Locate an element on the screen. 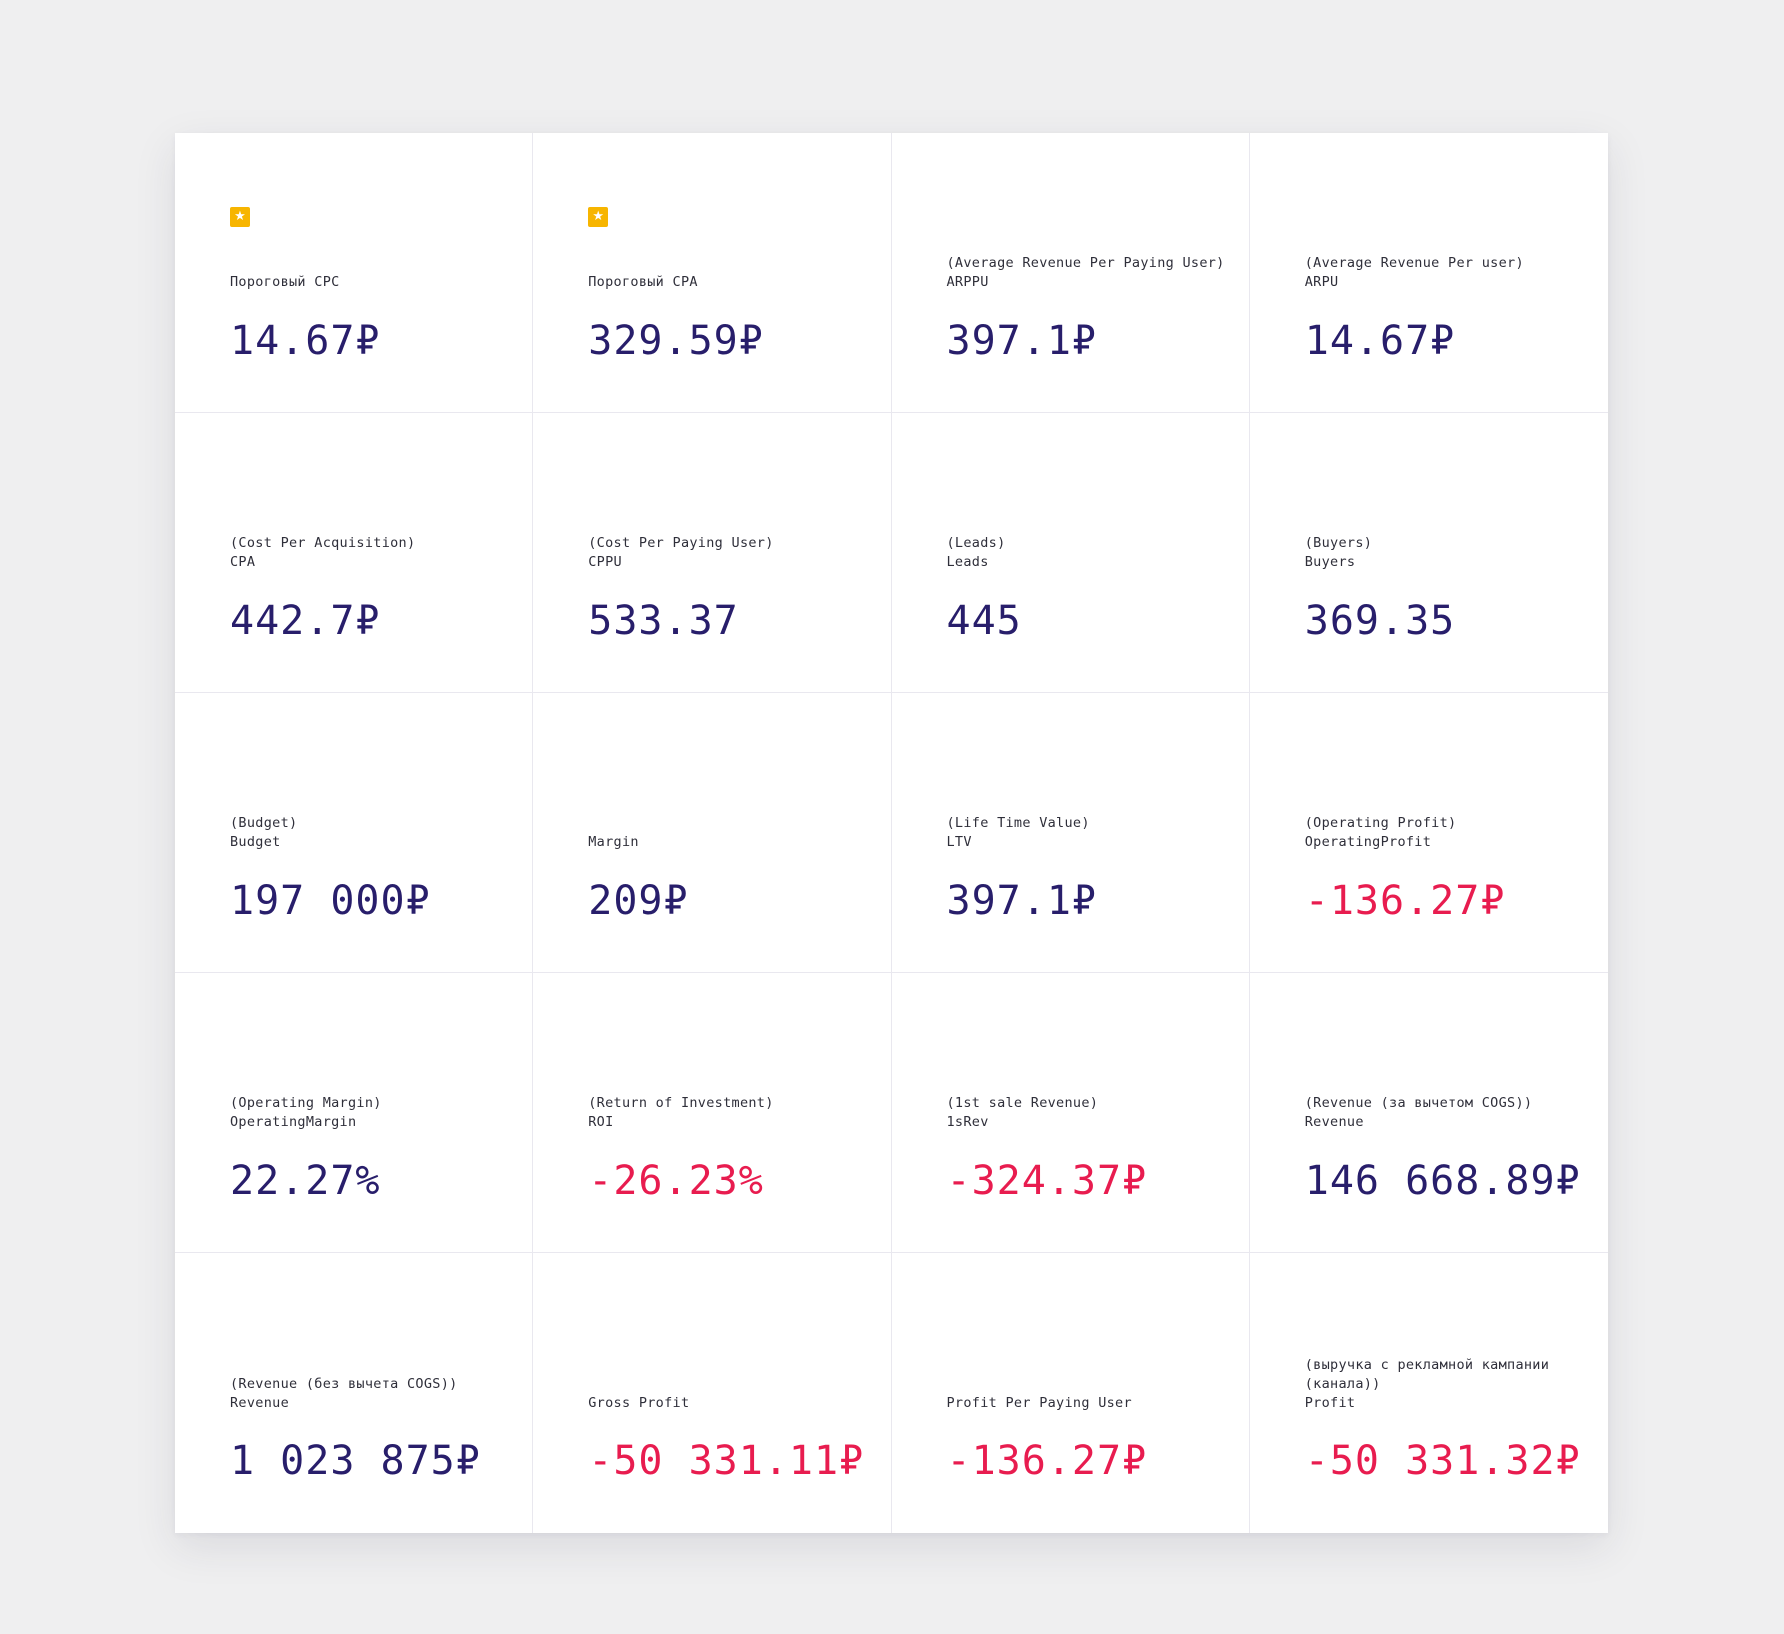 This screenshot has width=1784, height=1634. metric-label: Budget is located at coordinates (255, 842).